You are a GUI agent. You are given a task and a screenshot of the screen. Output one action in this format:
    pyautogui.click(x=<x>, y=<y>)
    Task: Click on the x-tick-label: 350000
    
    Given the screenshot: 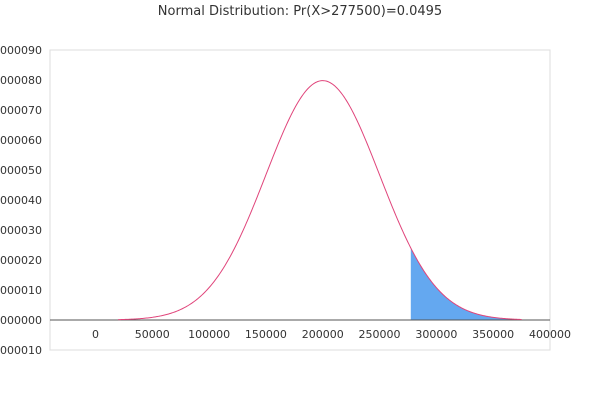 What is the action you would take?
    pyautogui.click(x=493, y=334)
    